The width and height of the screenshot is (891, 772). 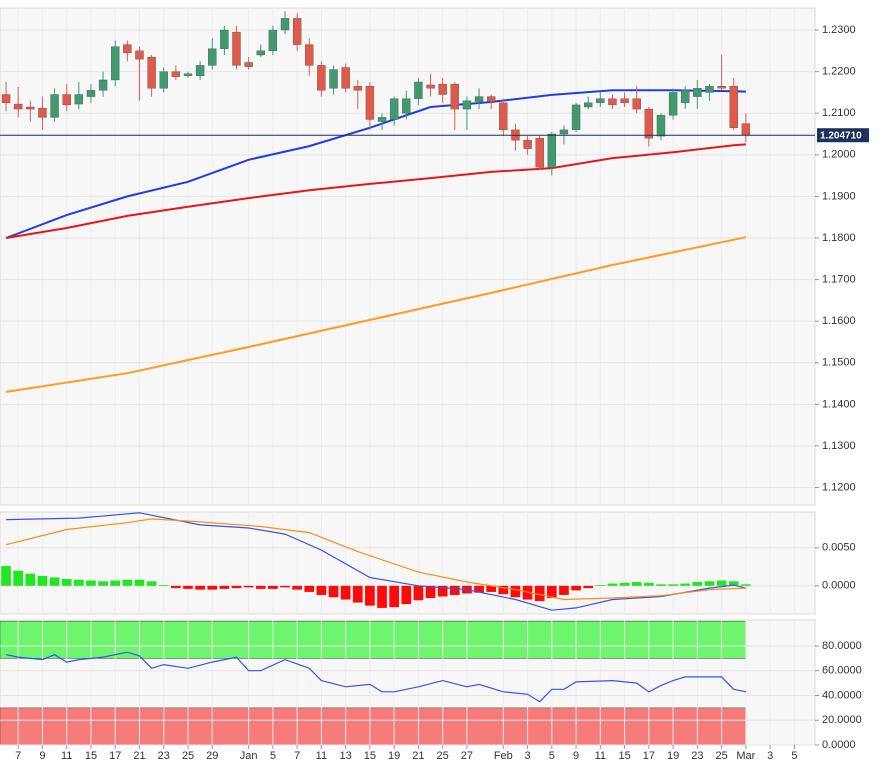 What do you see at coordinates (721, 756) in the screenshot?
I see `x-tick-label: 25` at bounding box center [721, 756].